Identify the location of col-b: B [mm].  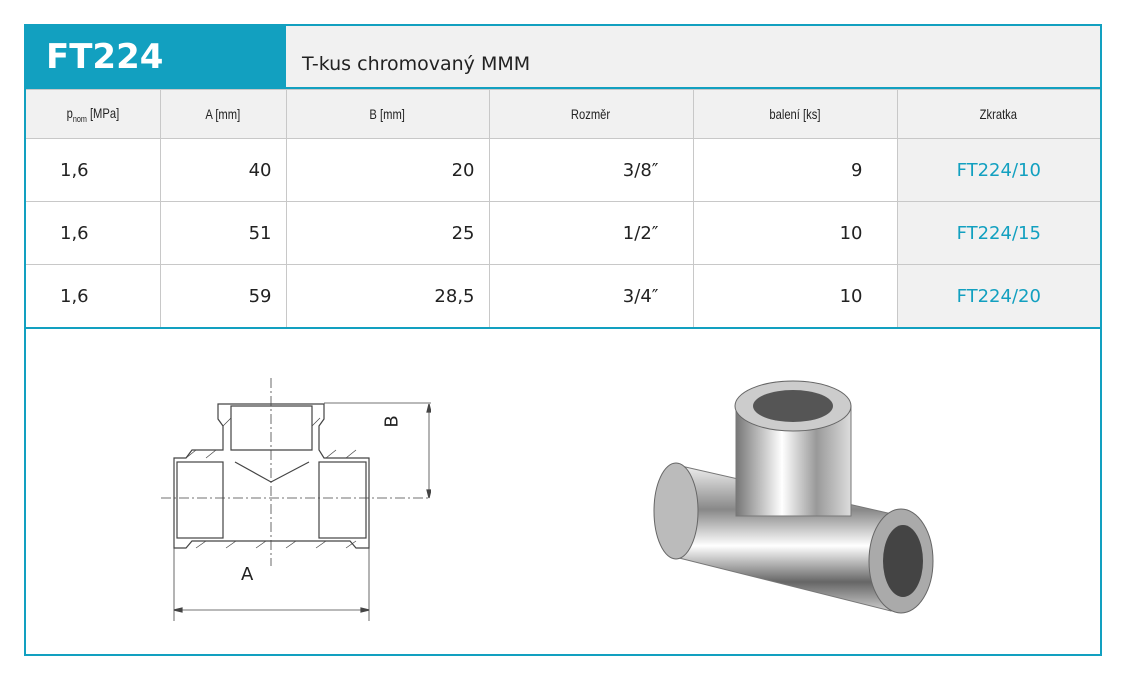
(387, 114).